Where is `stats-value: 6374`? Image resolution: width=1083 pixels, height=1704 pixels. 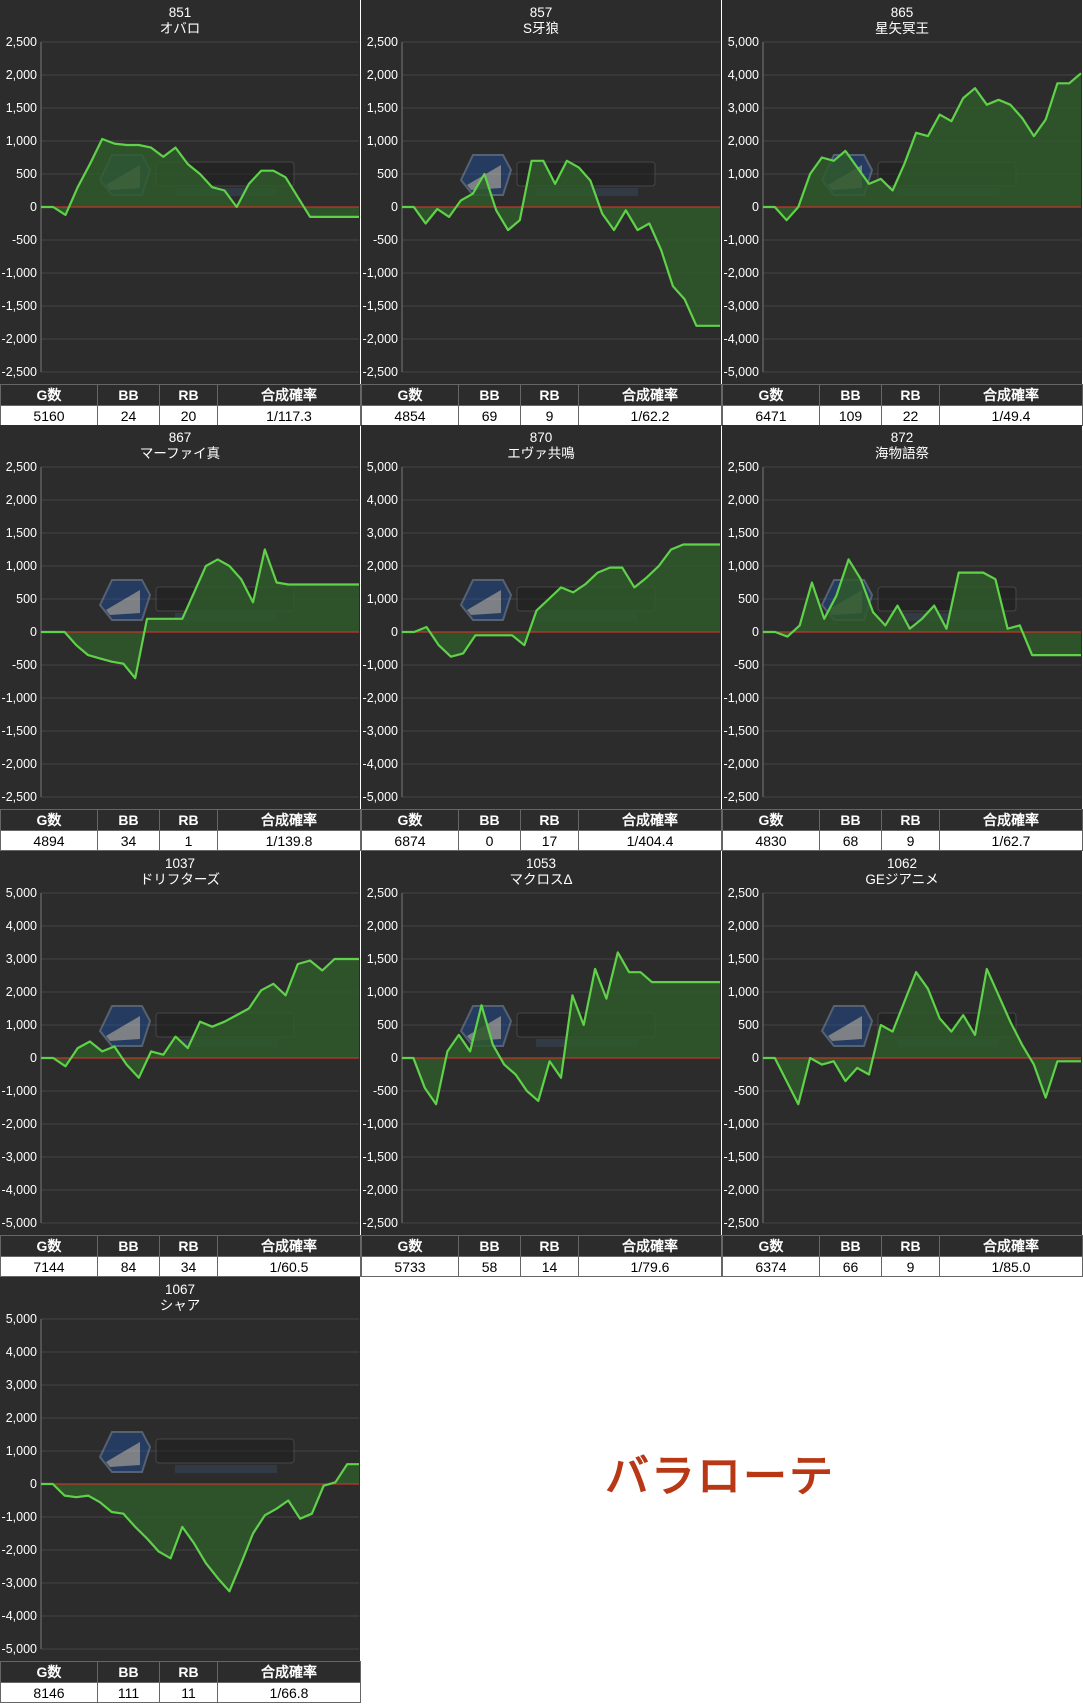 stats-value: 6374 is located at coordinates (771, 1266).